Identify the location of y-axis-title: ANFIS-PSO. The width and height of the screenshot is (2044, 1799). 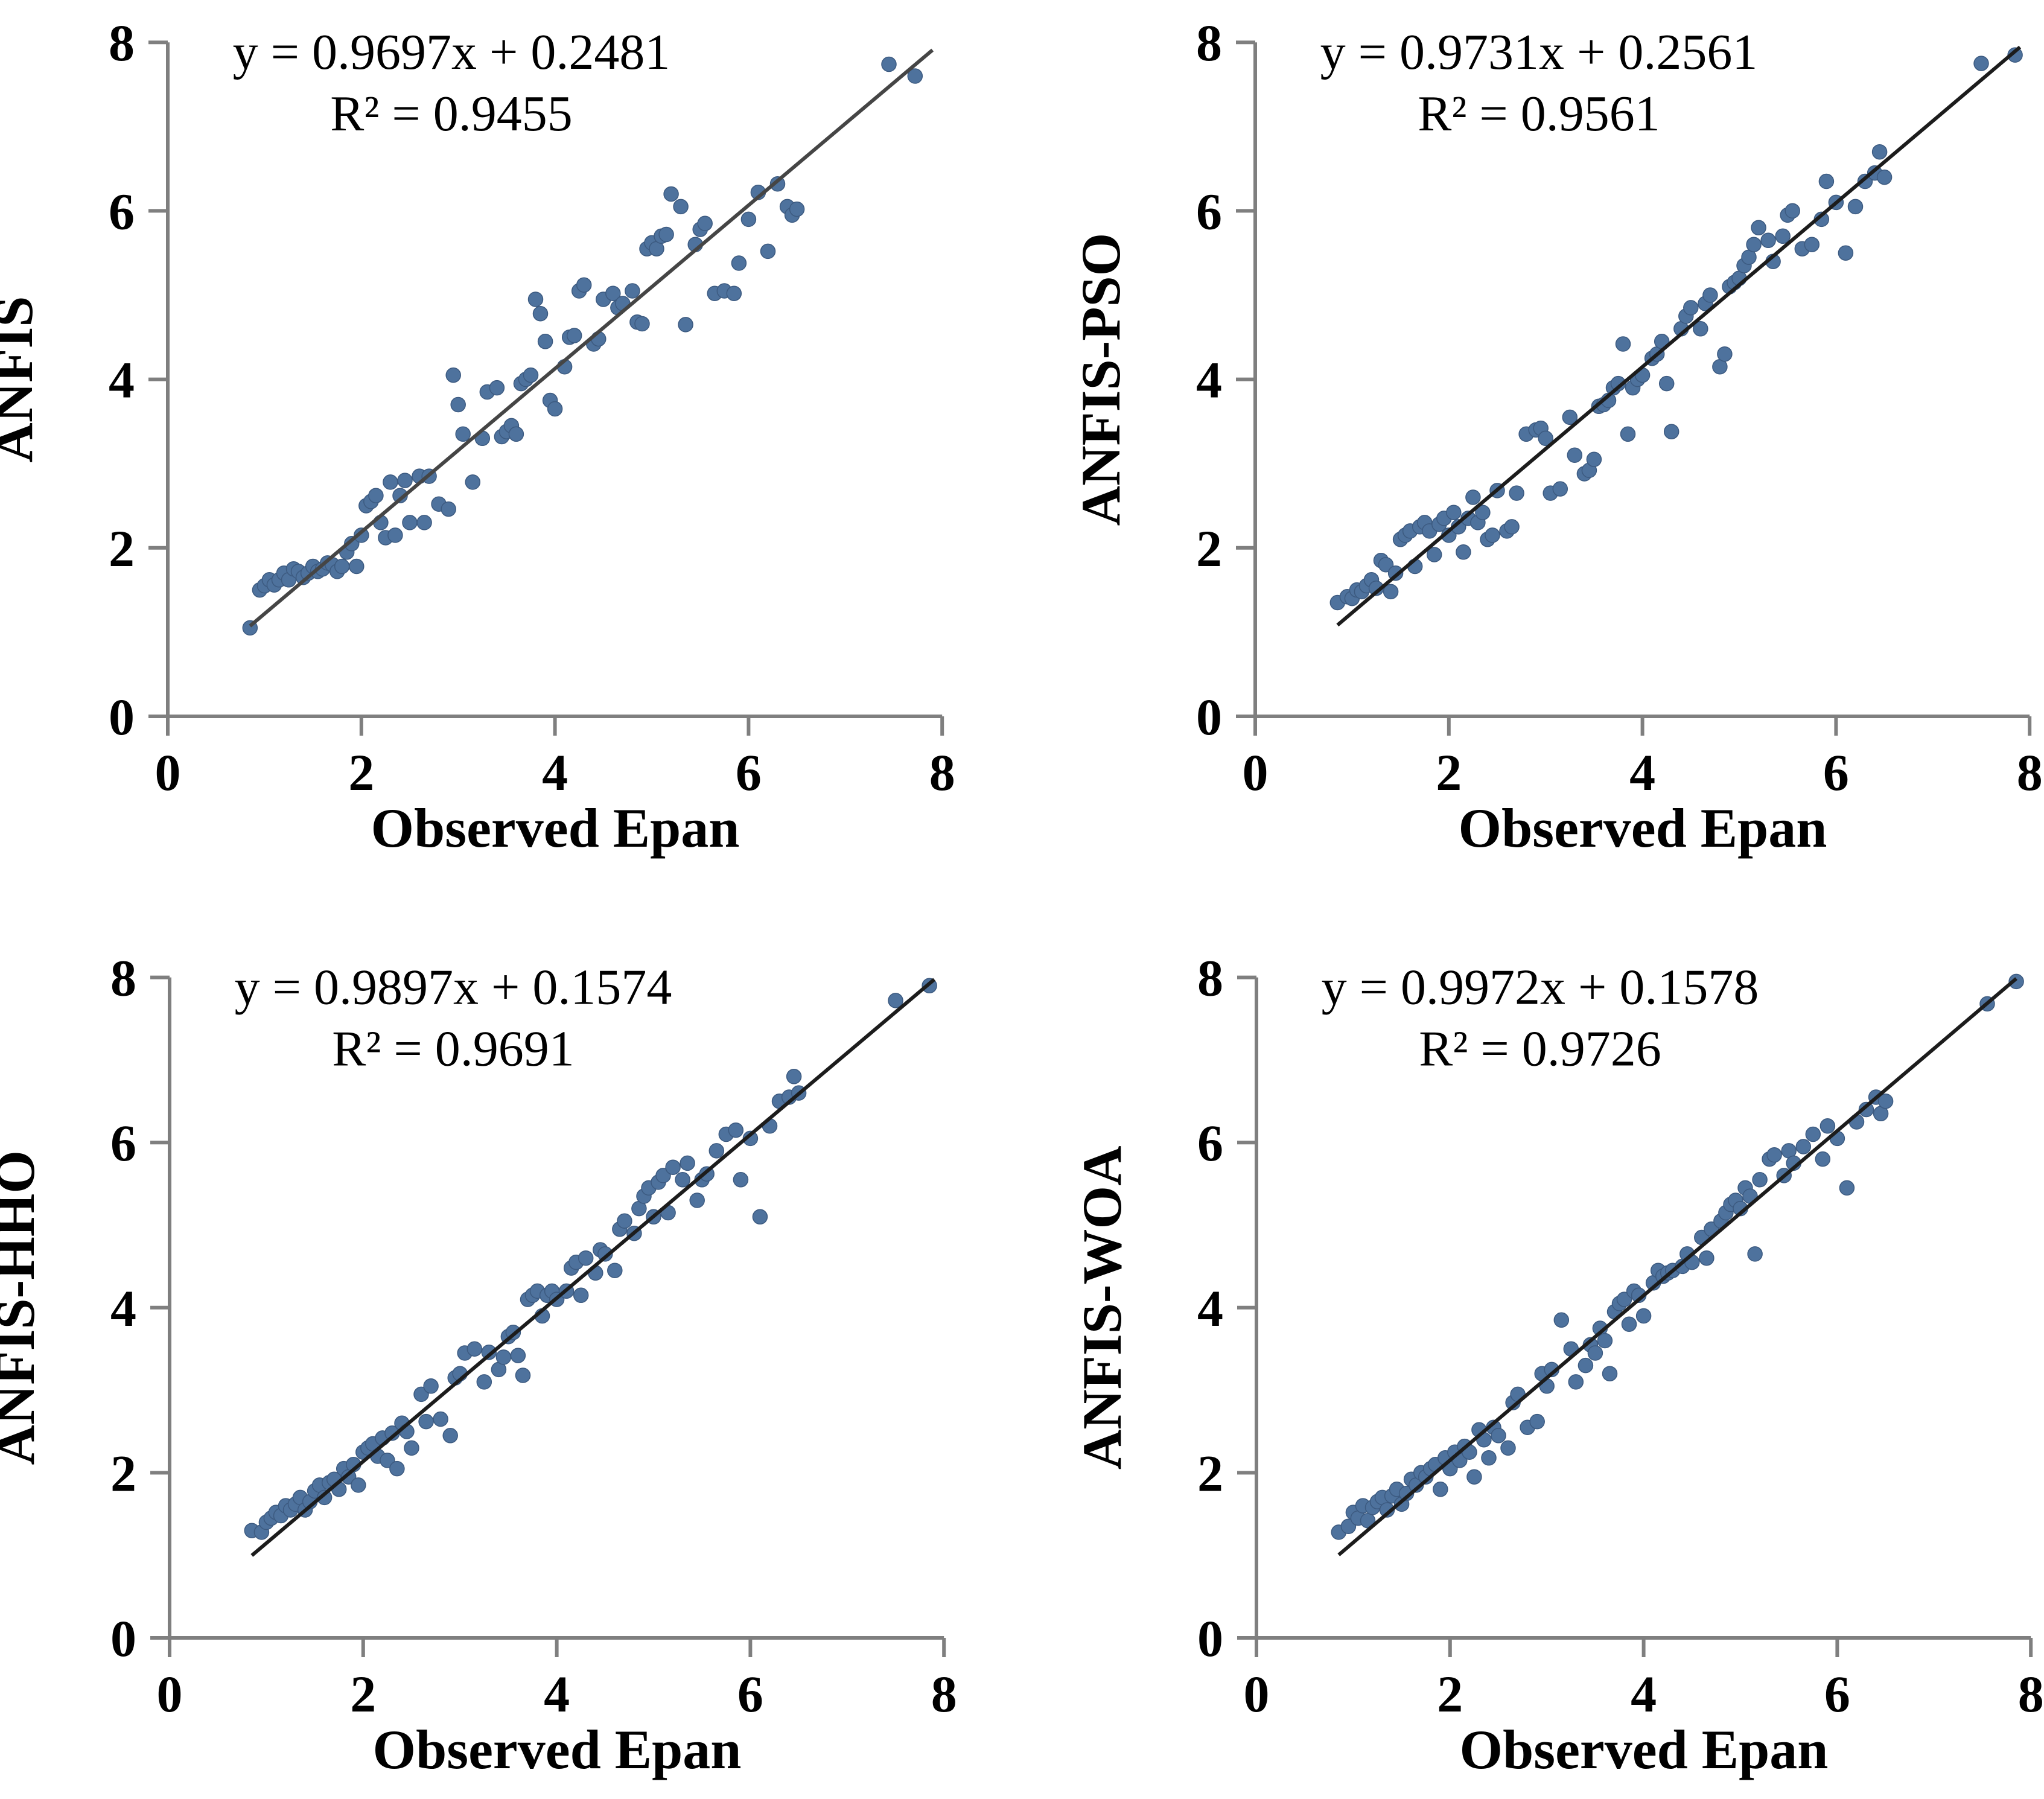
(1101, 379).